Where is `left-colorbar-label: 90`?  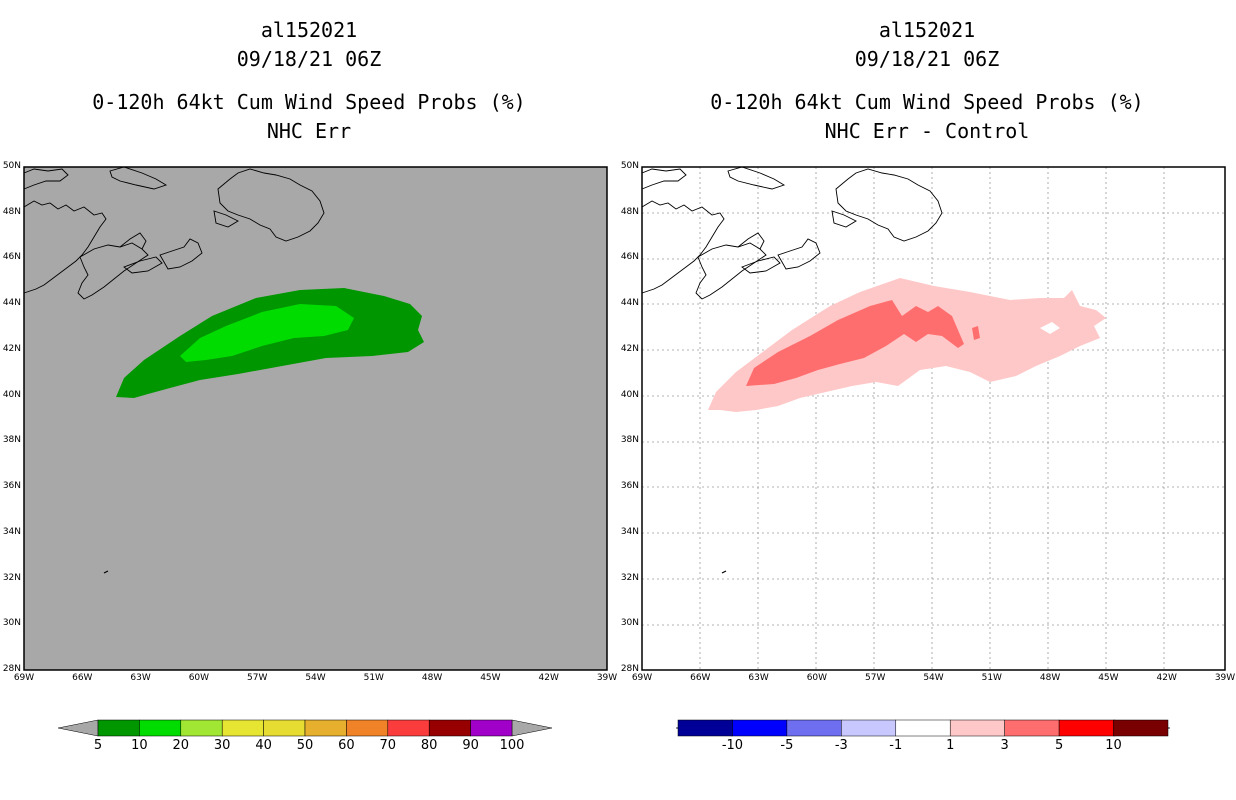
left-colorbar-label: 90 is located at coordinates (470, 745).